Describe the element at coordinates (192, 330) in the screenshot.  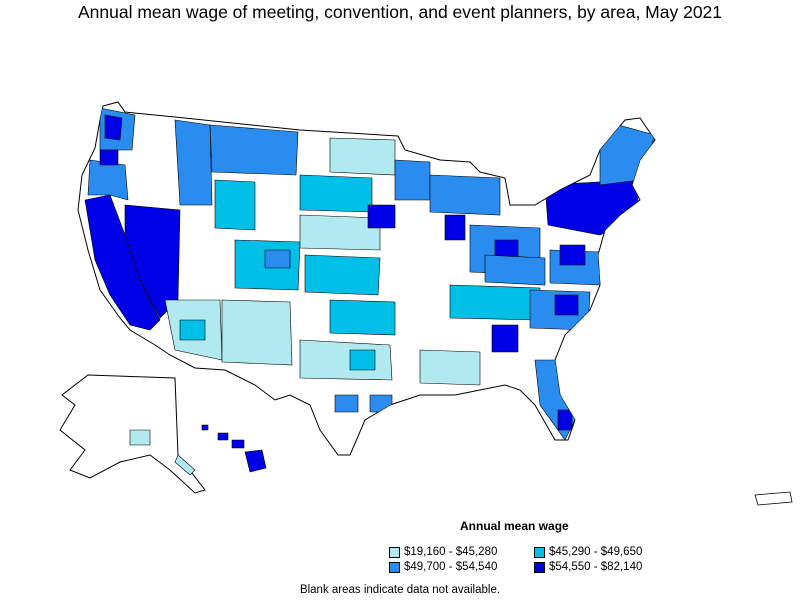
I see `area-phoenix` at that location.